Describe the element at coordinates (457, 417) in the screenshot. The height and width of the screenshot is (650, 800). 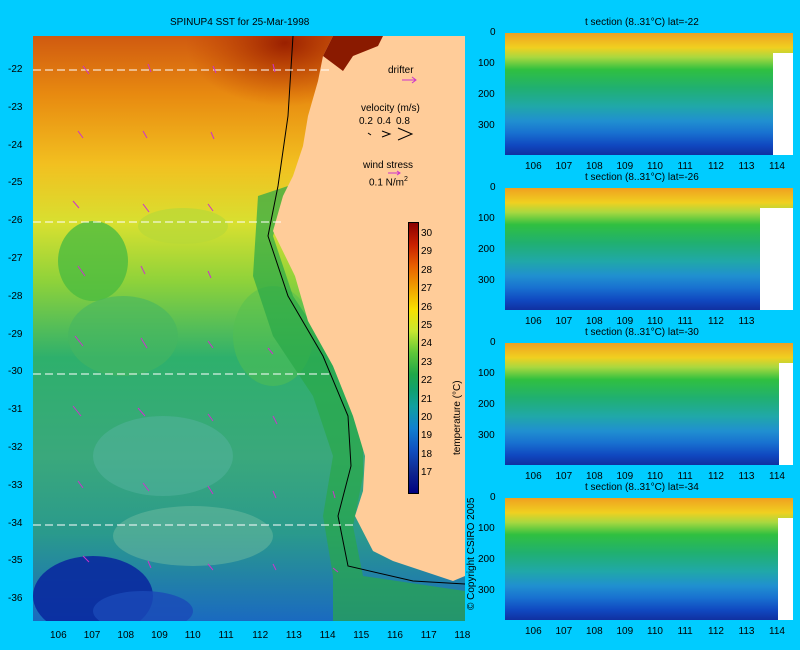
I see `colorbar-label: temperature (°C)` at that location.